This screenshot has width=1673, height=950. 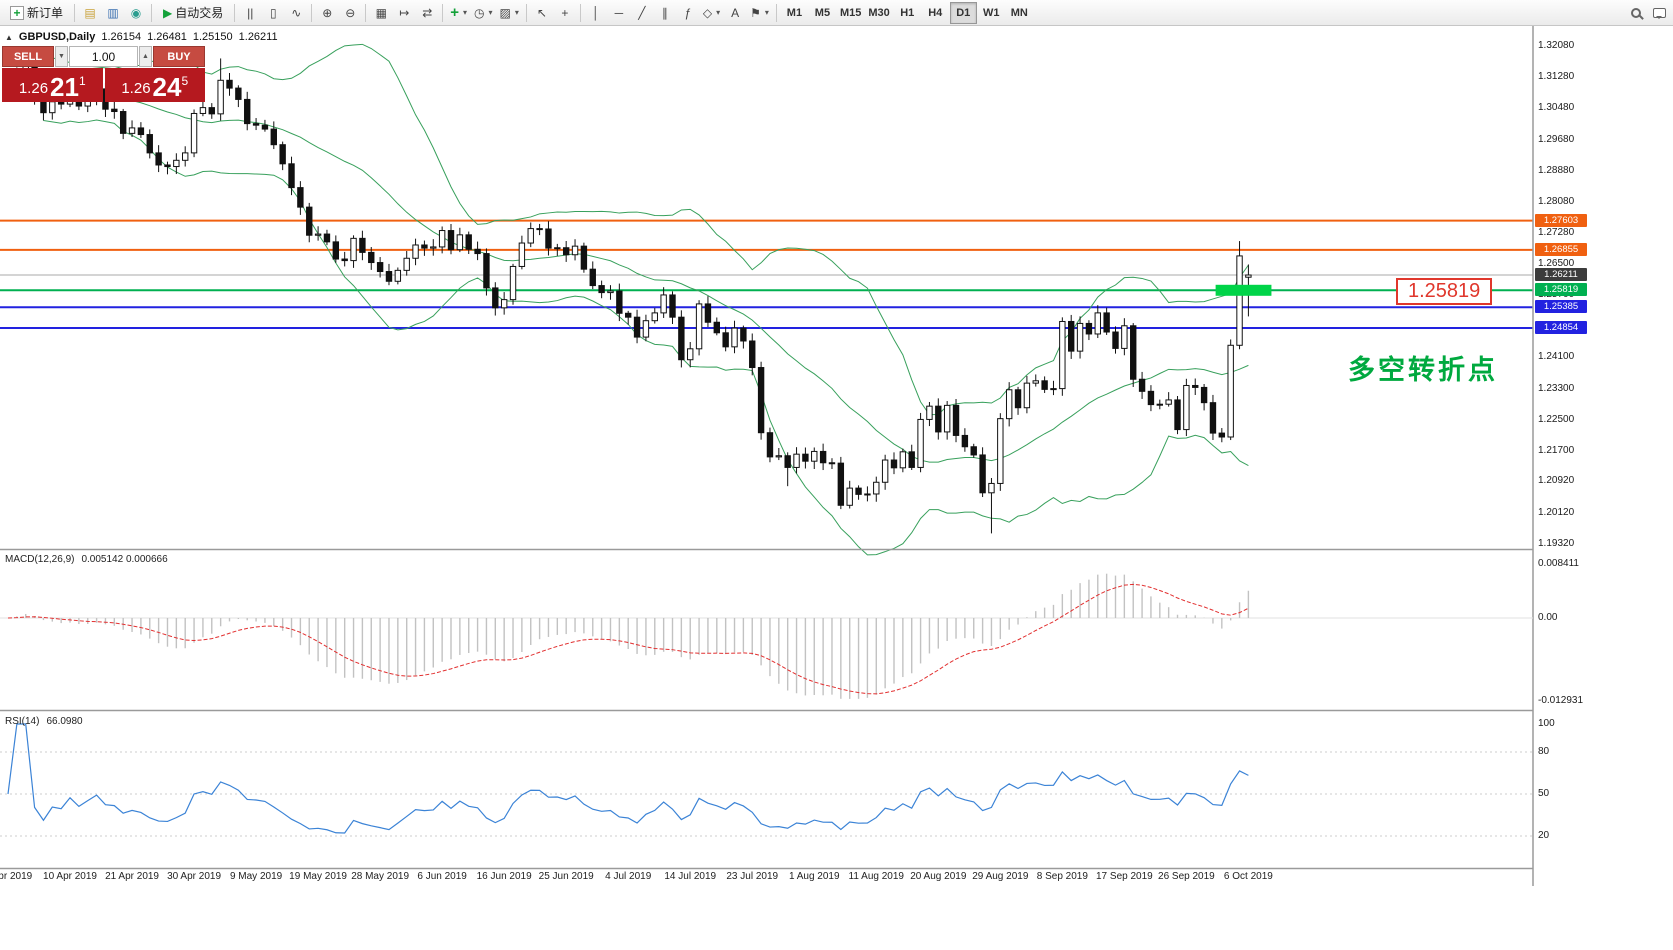 I want to click on bar-low-value: 1.25150, so click(x=212, y=37).